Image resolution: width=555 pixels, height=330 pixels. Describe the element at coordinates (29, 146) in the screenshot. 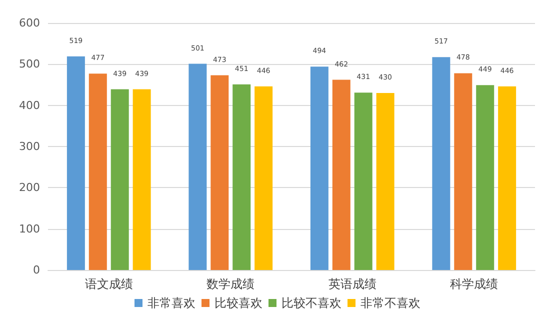

I see `y-tick-label: 300` at that location.